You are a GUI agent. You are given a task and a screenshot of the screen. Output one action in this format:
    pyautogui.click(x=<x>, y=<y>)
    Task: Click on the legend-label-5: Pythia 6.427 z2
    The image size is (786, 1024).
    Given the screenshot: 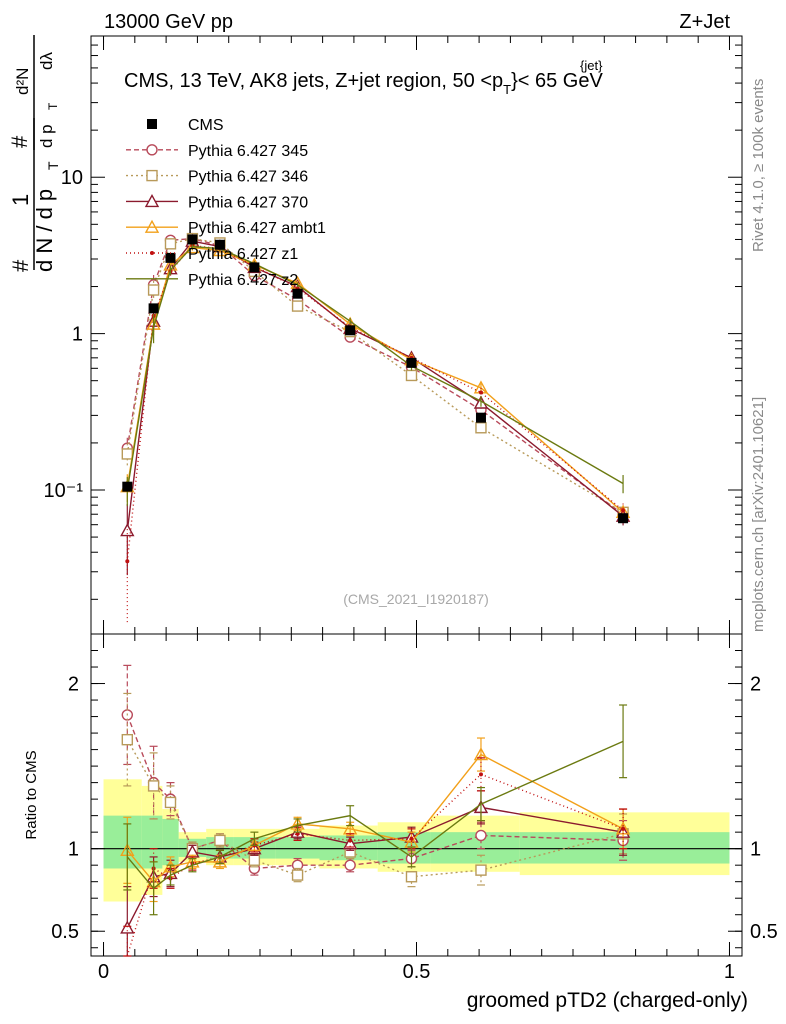 What is the action you would take?
    pyautogui.click(x=243, y=280)
    